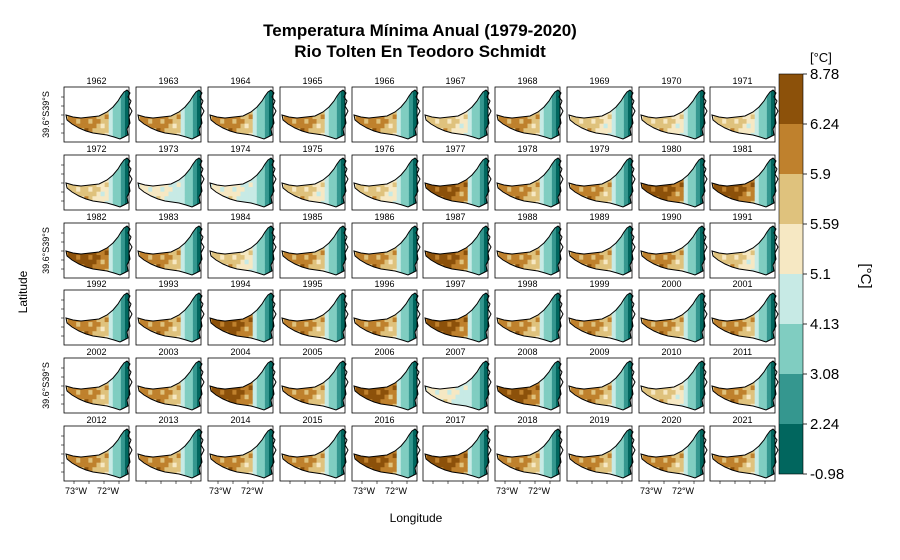 The height and width of the screenshot is (560, 900). I want to click on map-panel: 1996, so click(386, 312).